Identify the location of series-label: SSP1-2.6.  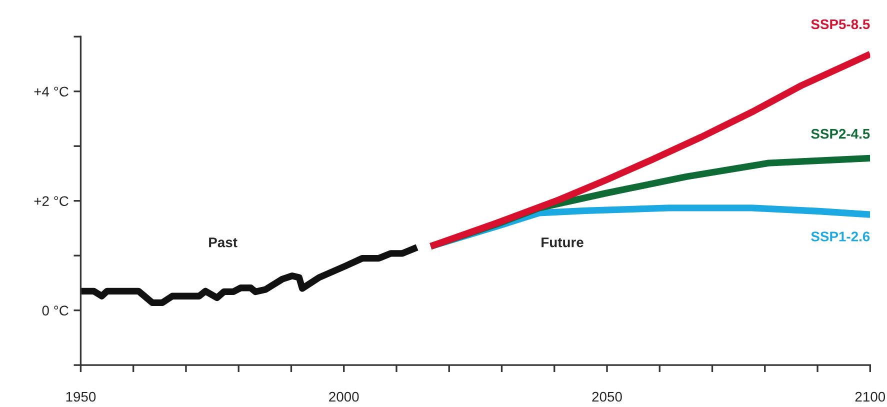
(840, 237).